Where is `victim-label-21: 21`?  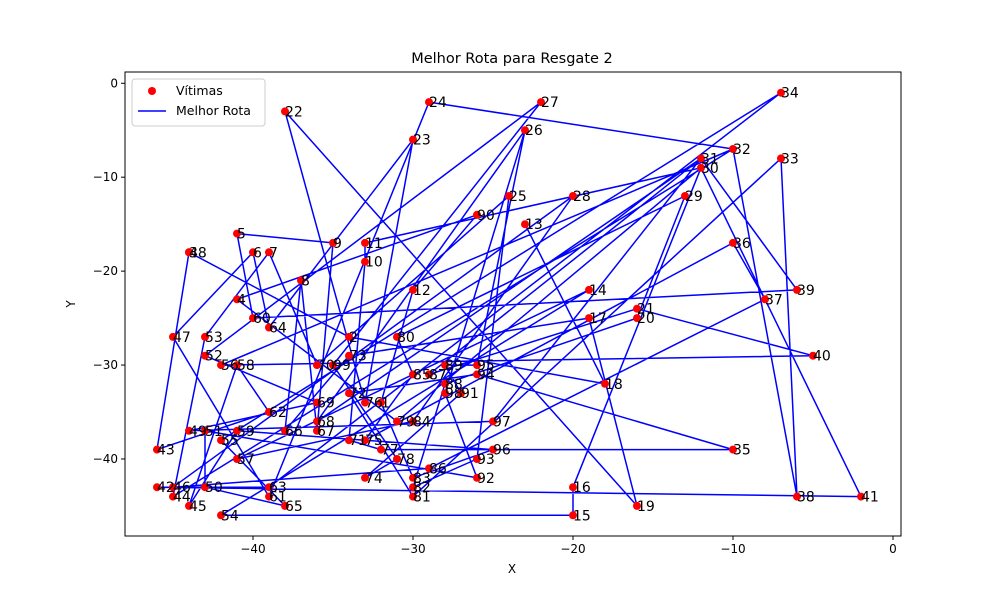
victim-label-21: 21 is located at coordinates (646, 310).